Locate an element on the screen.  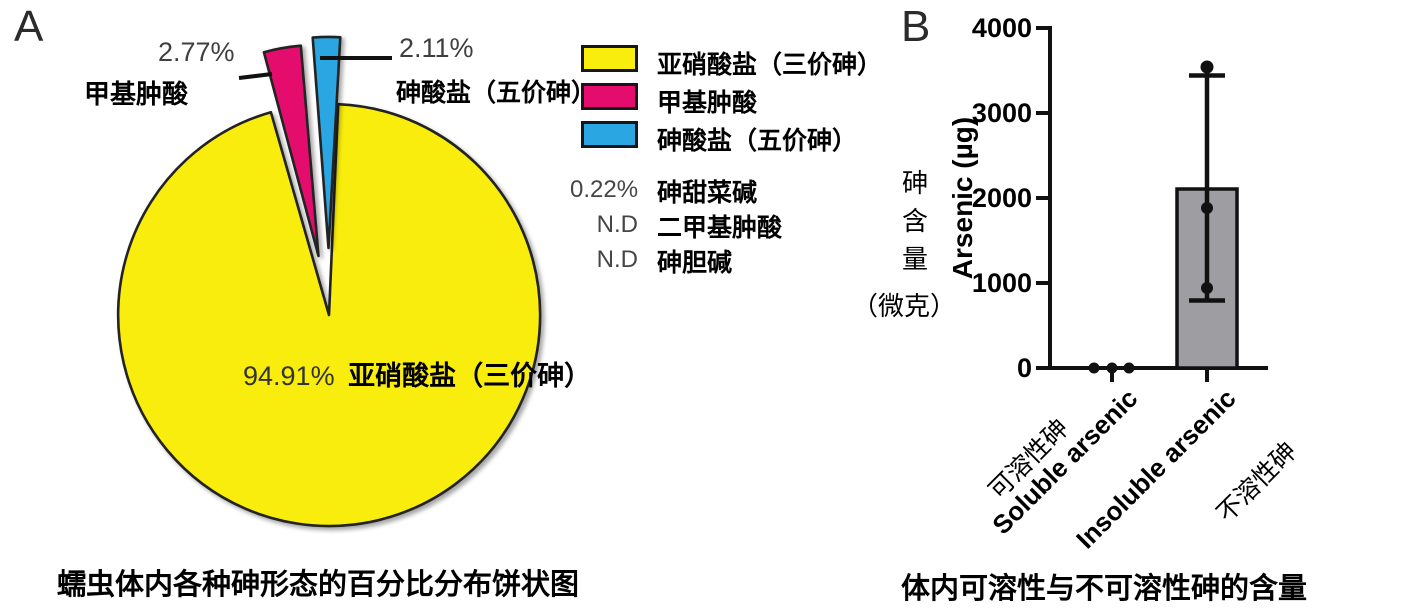
y-tick-label-1000: 1000 is located at coordinates (1001, 283).